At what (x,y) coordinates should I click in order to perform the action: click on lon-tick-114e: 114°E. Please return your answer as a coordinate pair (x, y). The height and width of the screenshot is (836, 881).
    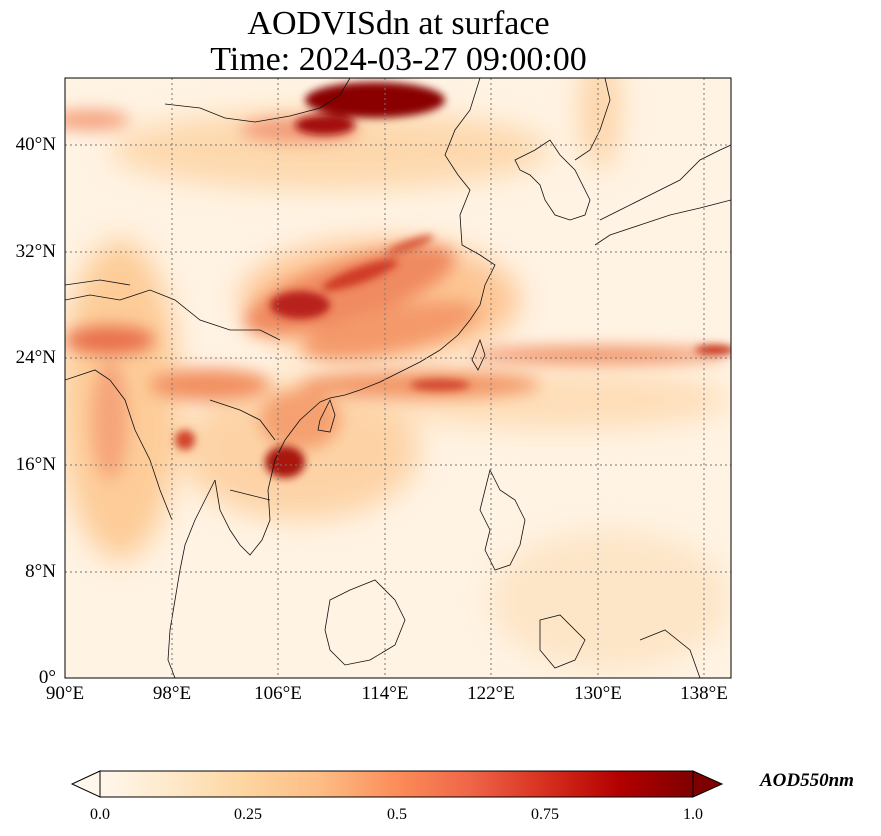
    Looking at the image, I should click on (385, 693).